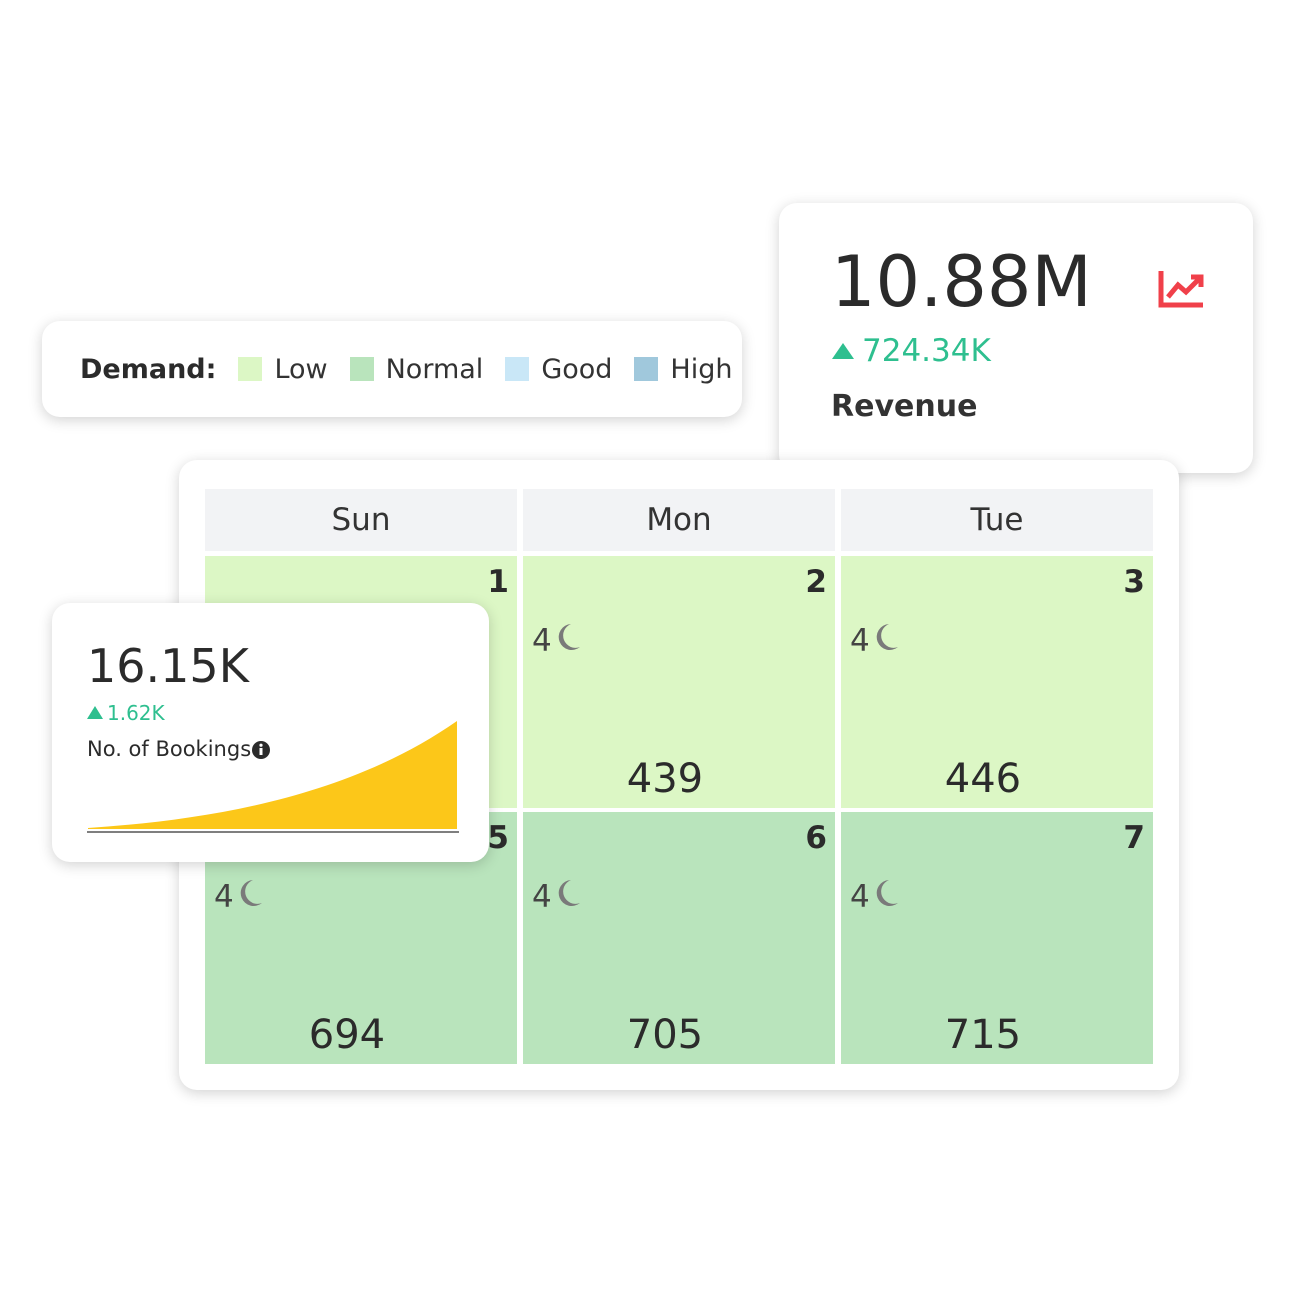  What do you see at coordinates (1016, 338) in the screenshot?
I see `revenue-card: 10.88M 724.34K Revenue` at bounding box center [1016, 338].